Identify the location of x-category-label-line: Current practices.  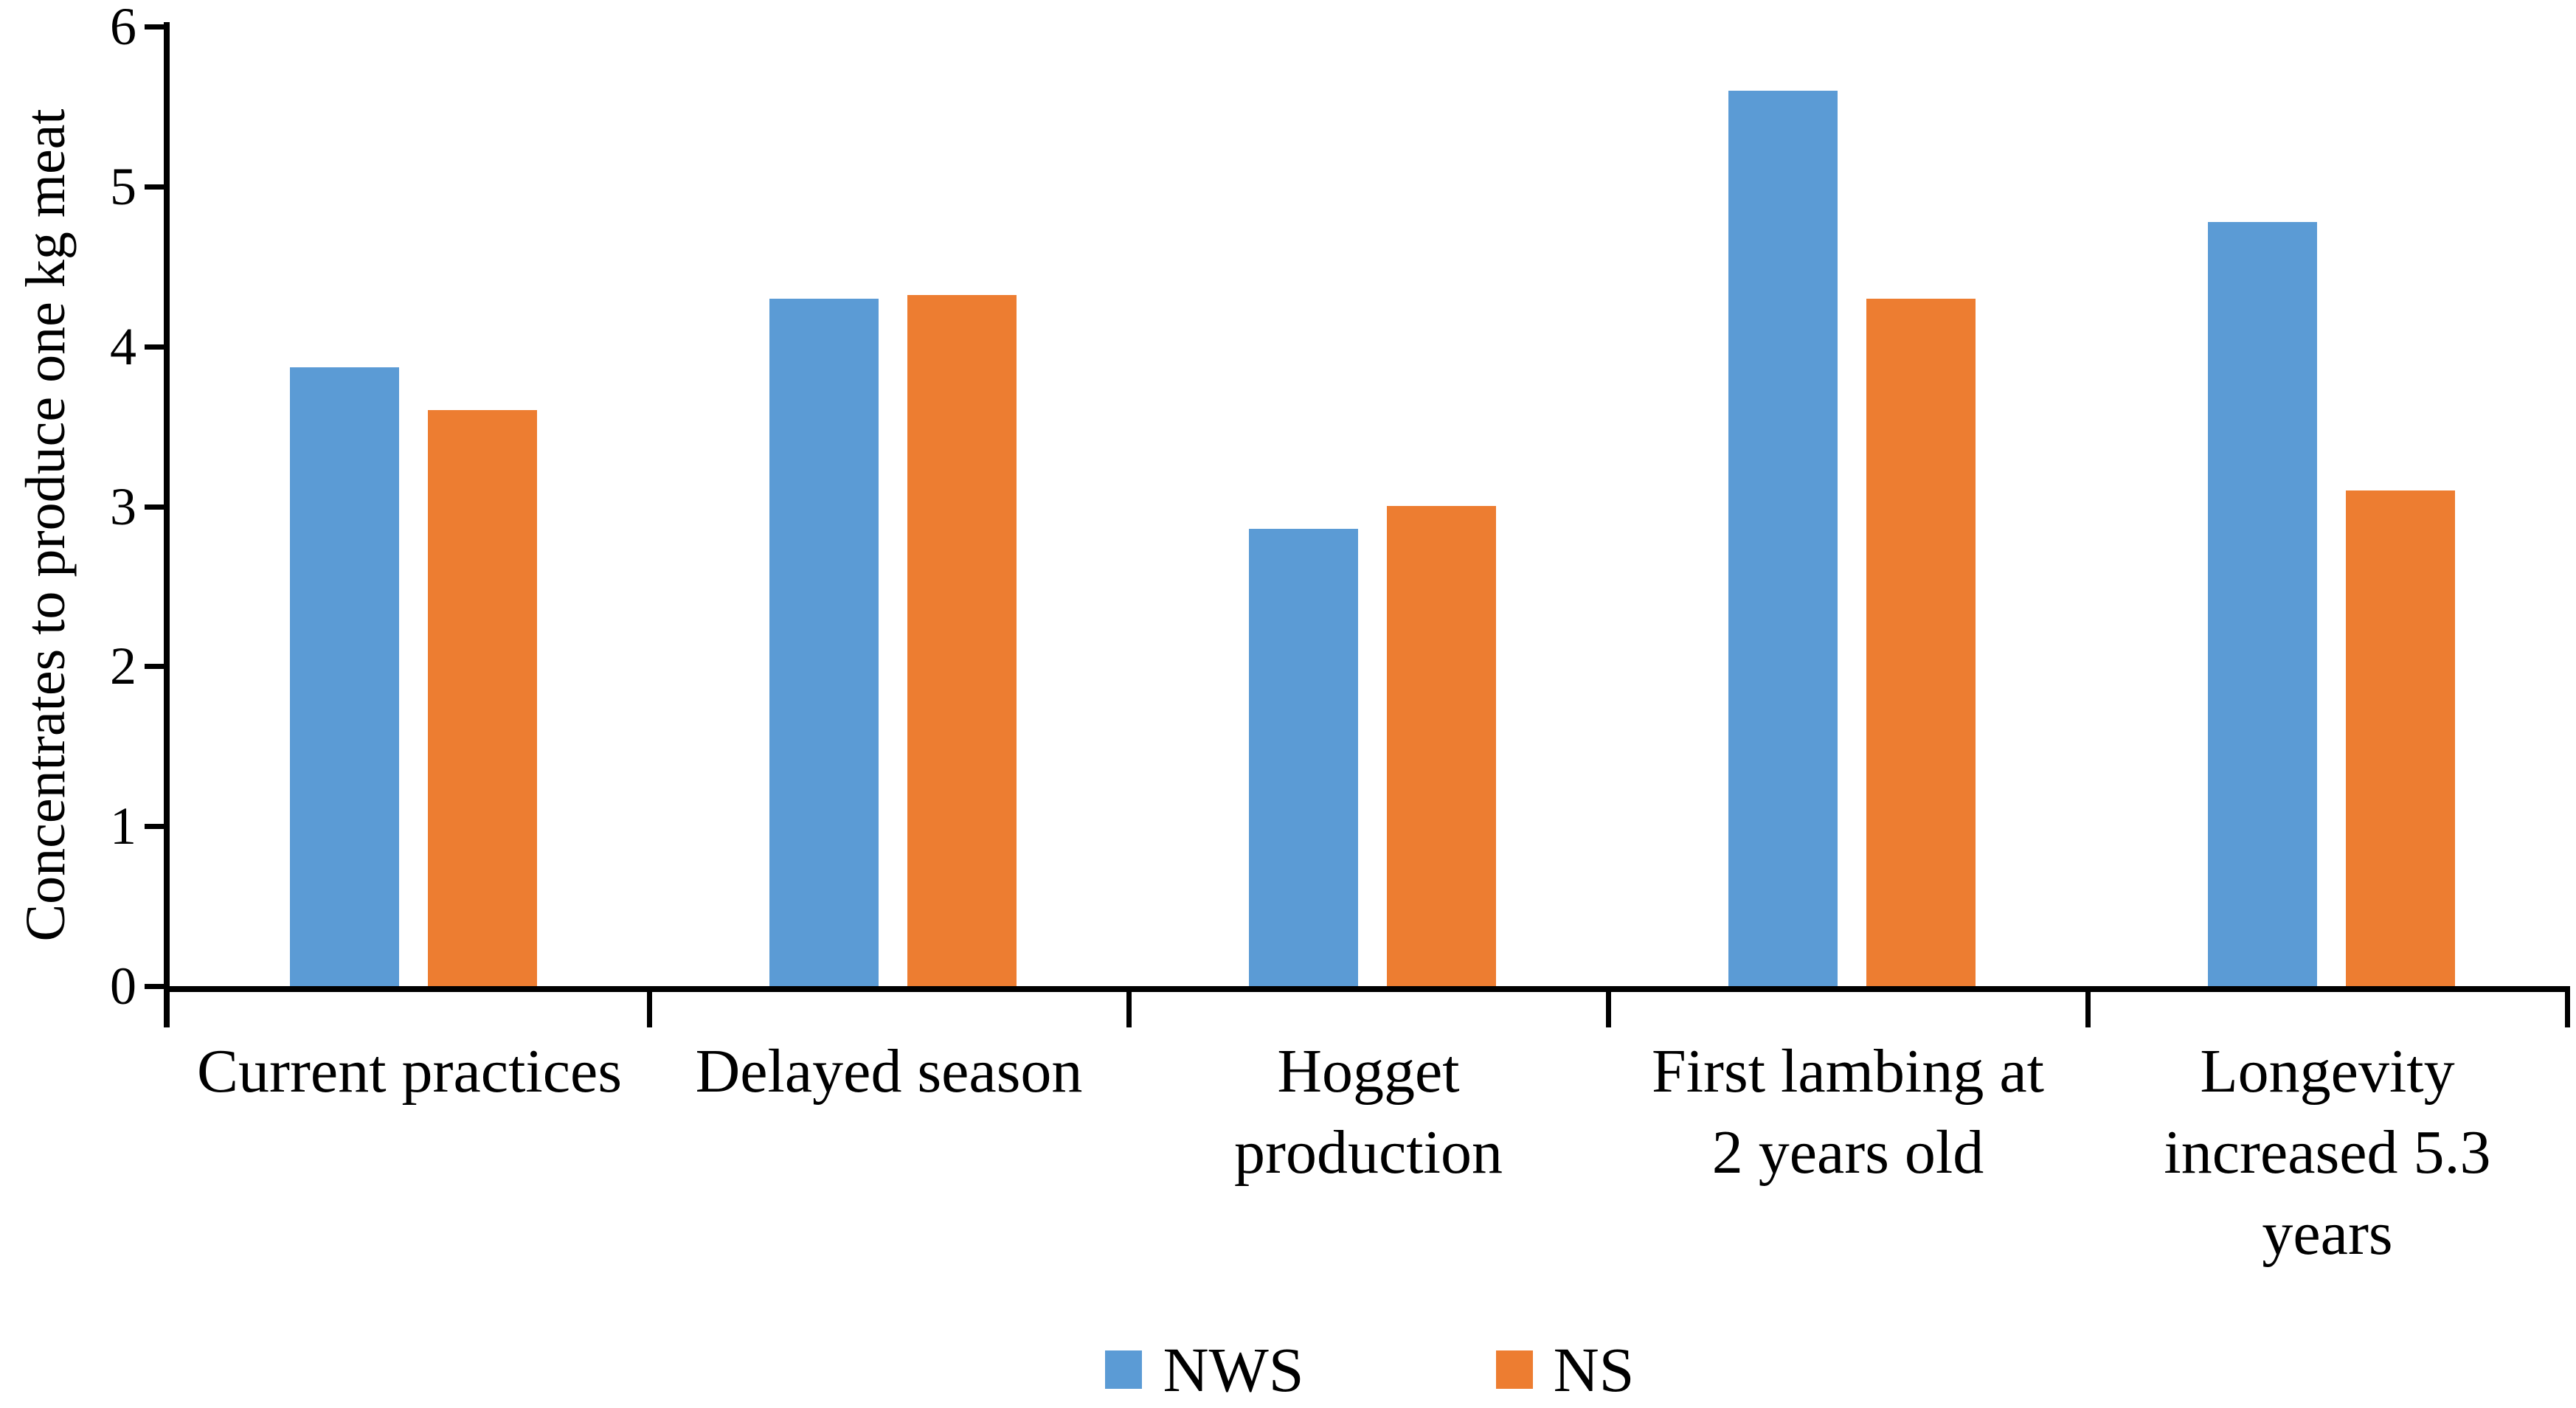
(410, 1071).